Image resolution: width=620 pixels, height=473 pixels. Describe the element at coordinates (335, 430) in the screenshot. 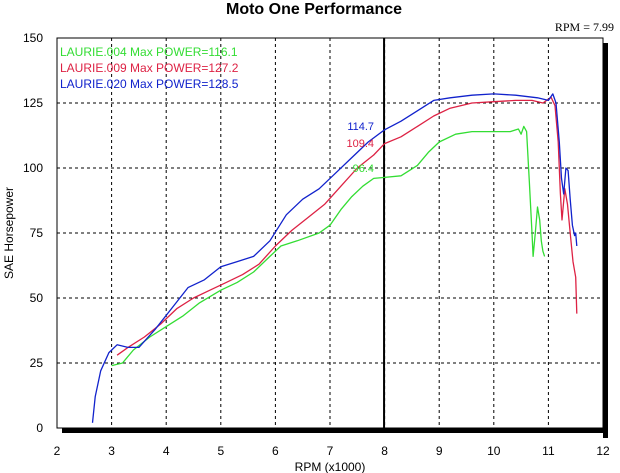

I see `shadow-bottom` at that location.